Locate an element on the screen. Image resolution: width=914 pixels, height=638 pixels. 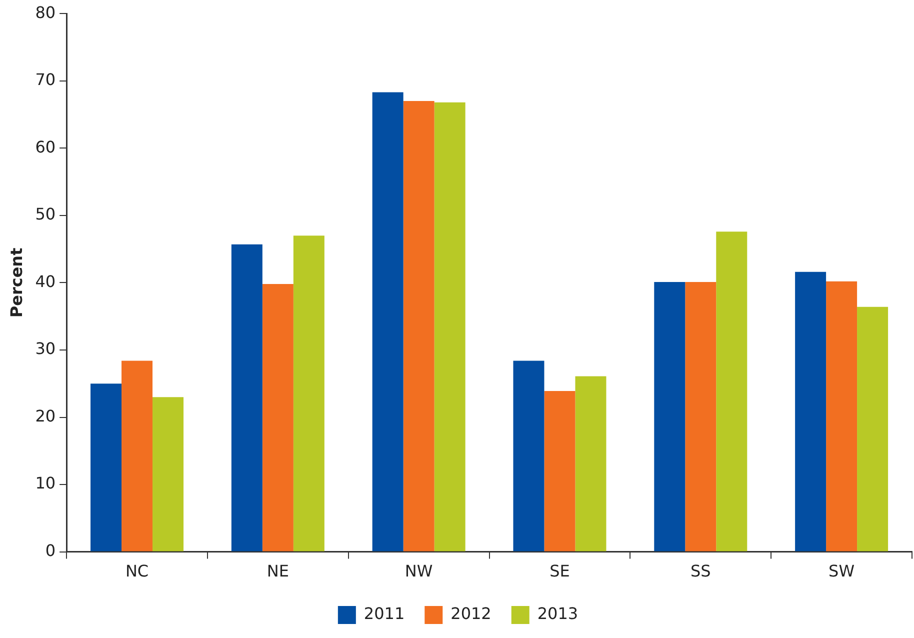
y-tick-label: 40 is located at coordinates (45, 281).